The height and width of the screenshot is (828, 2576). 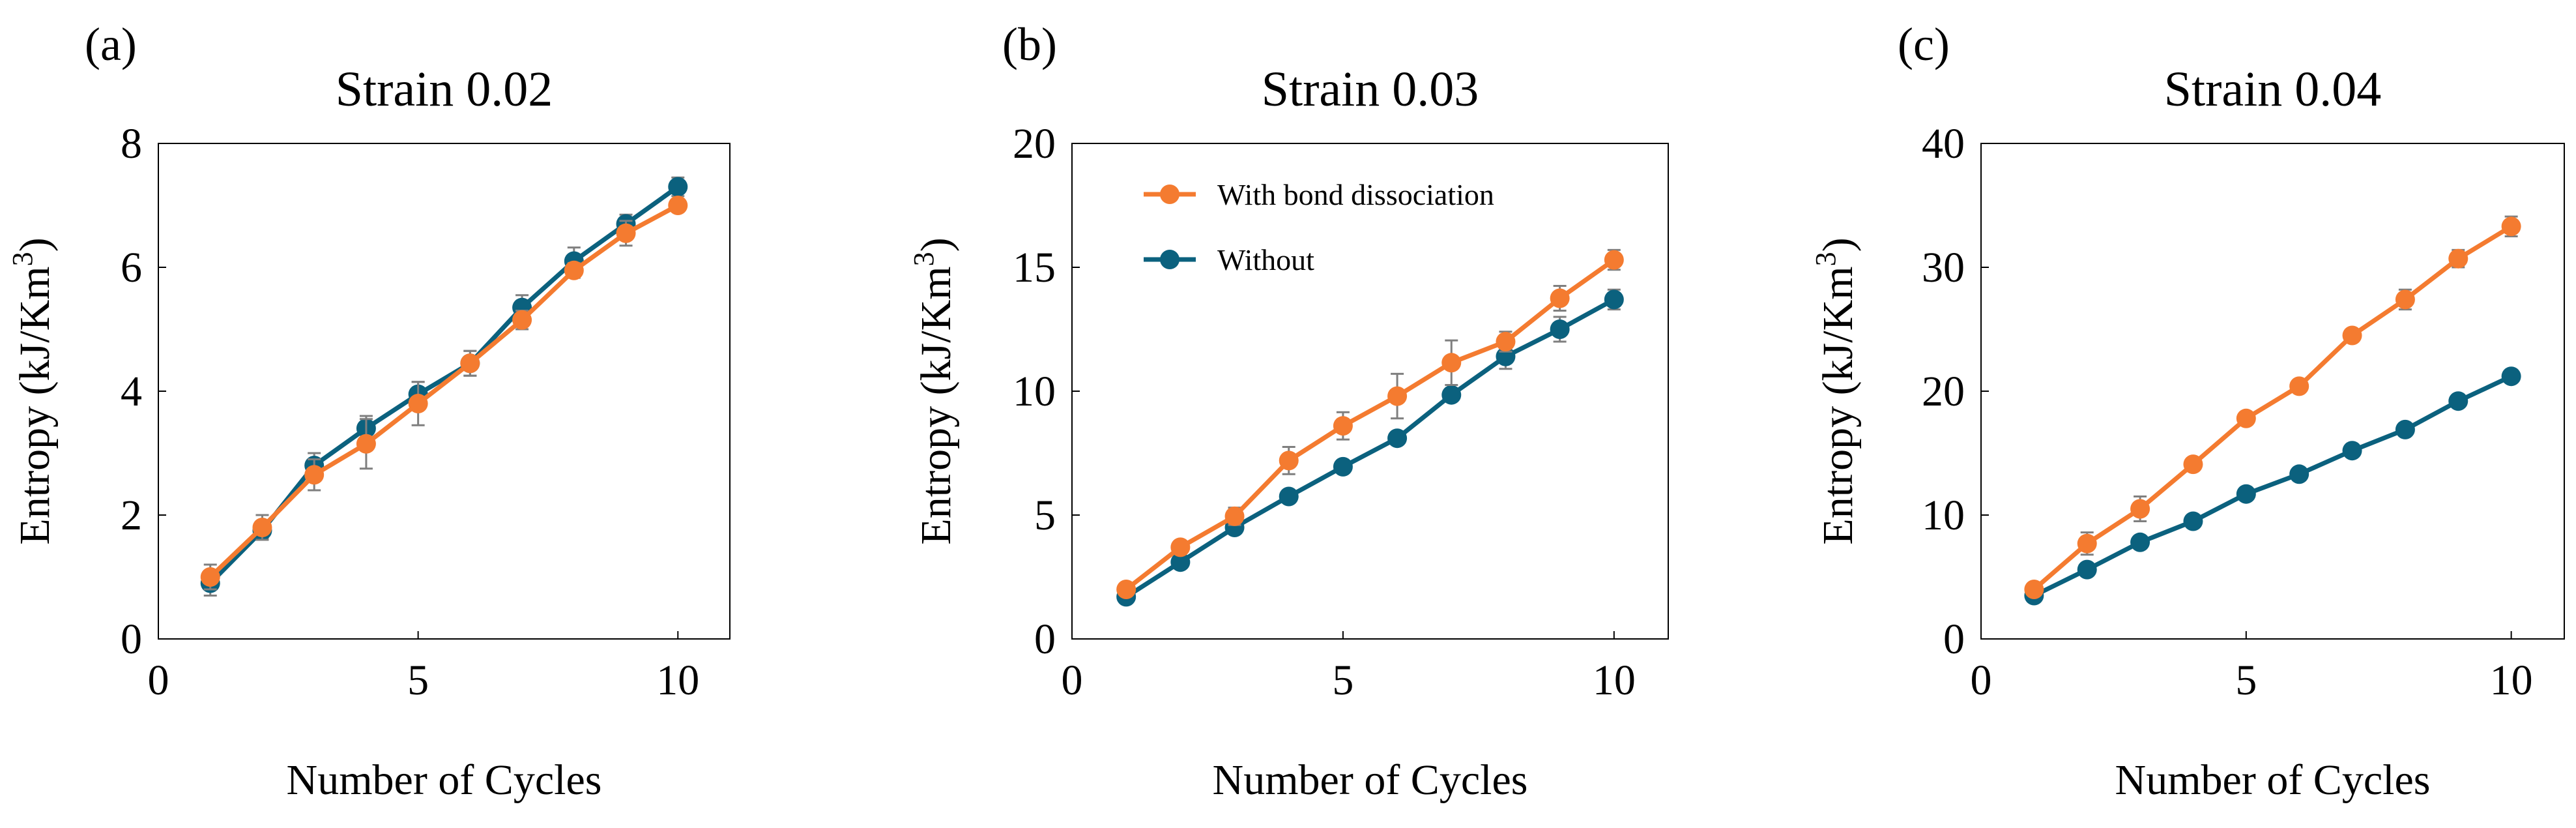 I want to click on series-without, so click(x=1370, y=447).